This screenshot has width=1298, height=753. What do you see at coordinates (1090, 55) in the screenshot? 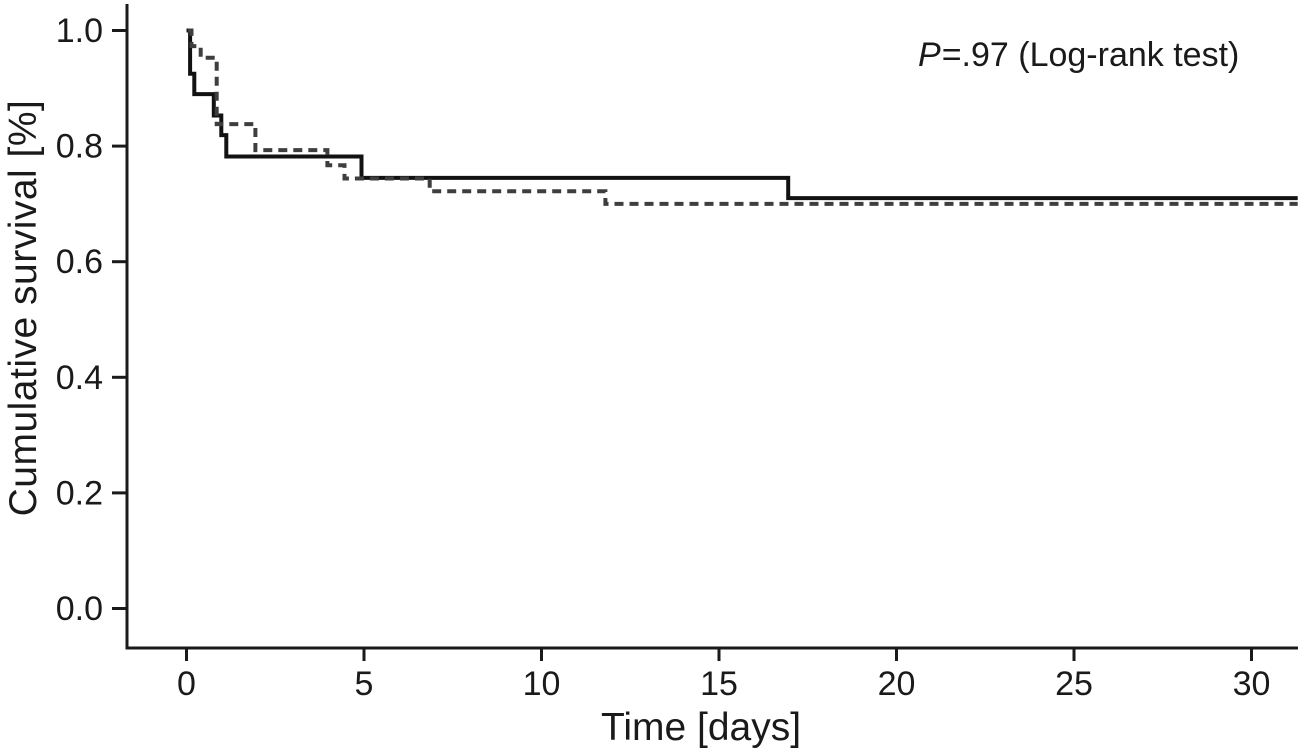
I see `p-value-text: =.97 (Log-rank test)` at bounding box center [1090, 55].